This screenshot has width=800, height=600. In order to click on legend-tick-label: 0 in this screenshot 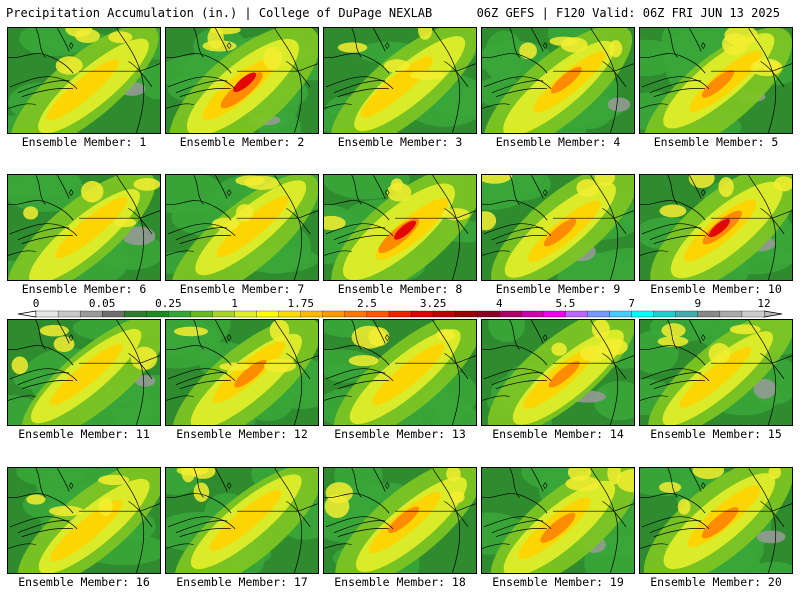, I will do `click(36, 303)`.